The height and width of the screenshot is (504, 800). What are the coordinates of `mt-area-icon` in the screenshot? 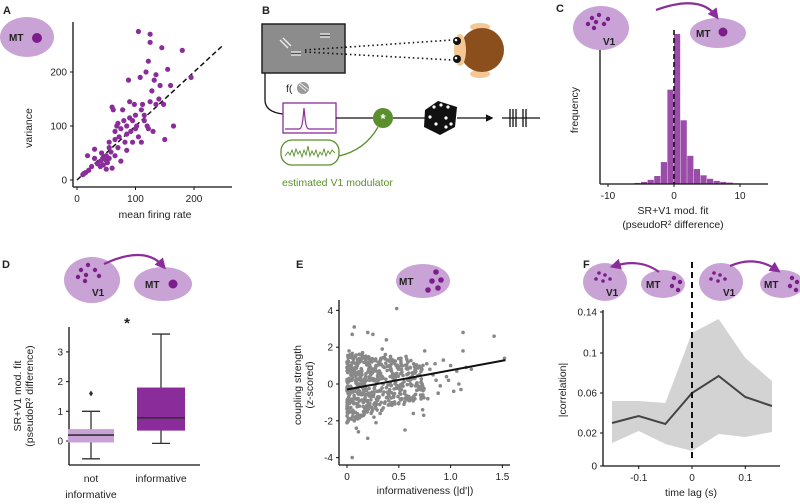 It's located at (718, 33).